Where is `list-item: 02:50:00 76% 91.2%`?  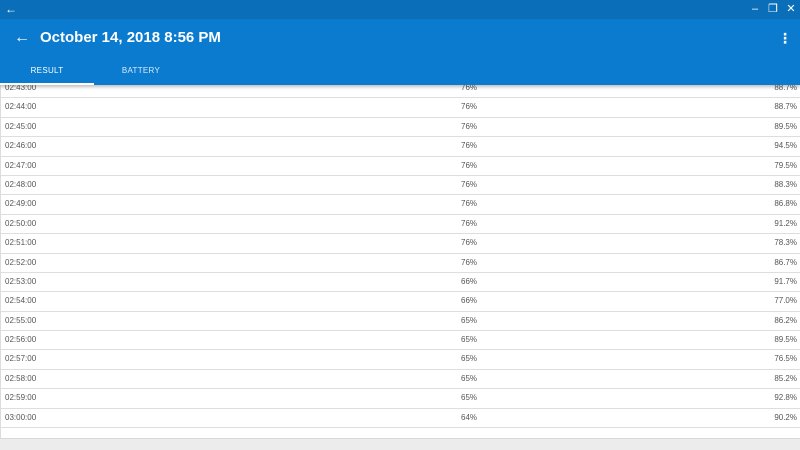 list-item: 02:50:00 76% 91.2% is located at coordinates (400, 225).